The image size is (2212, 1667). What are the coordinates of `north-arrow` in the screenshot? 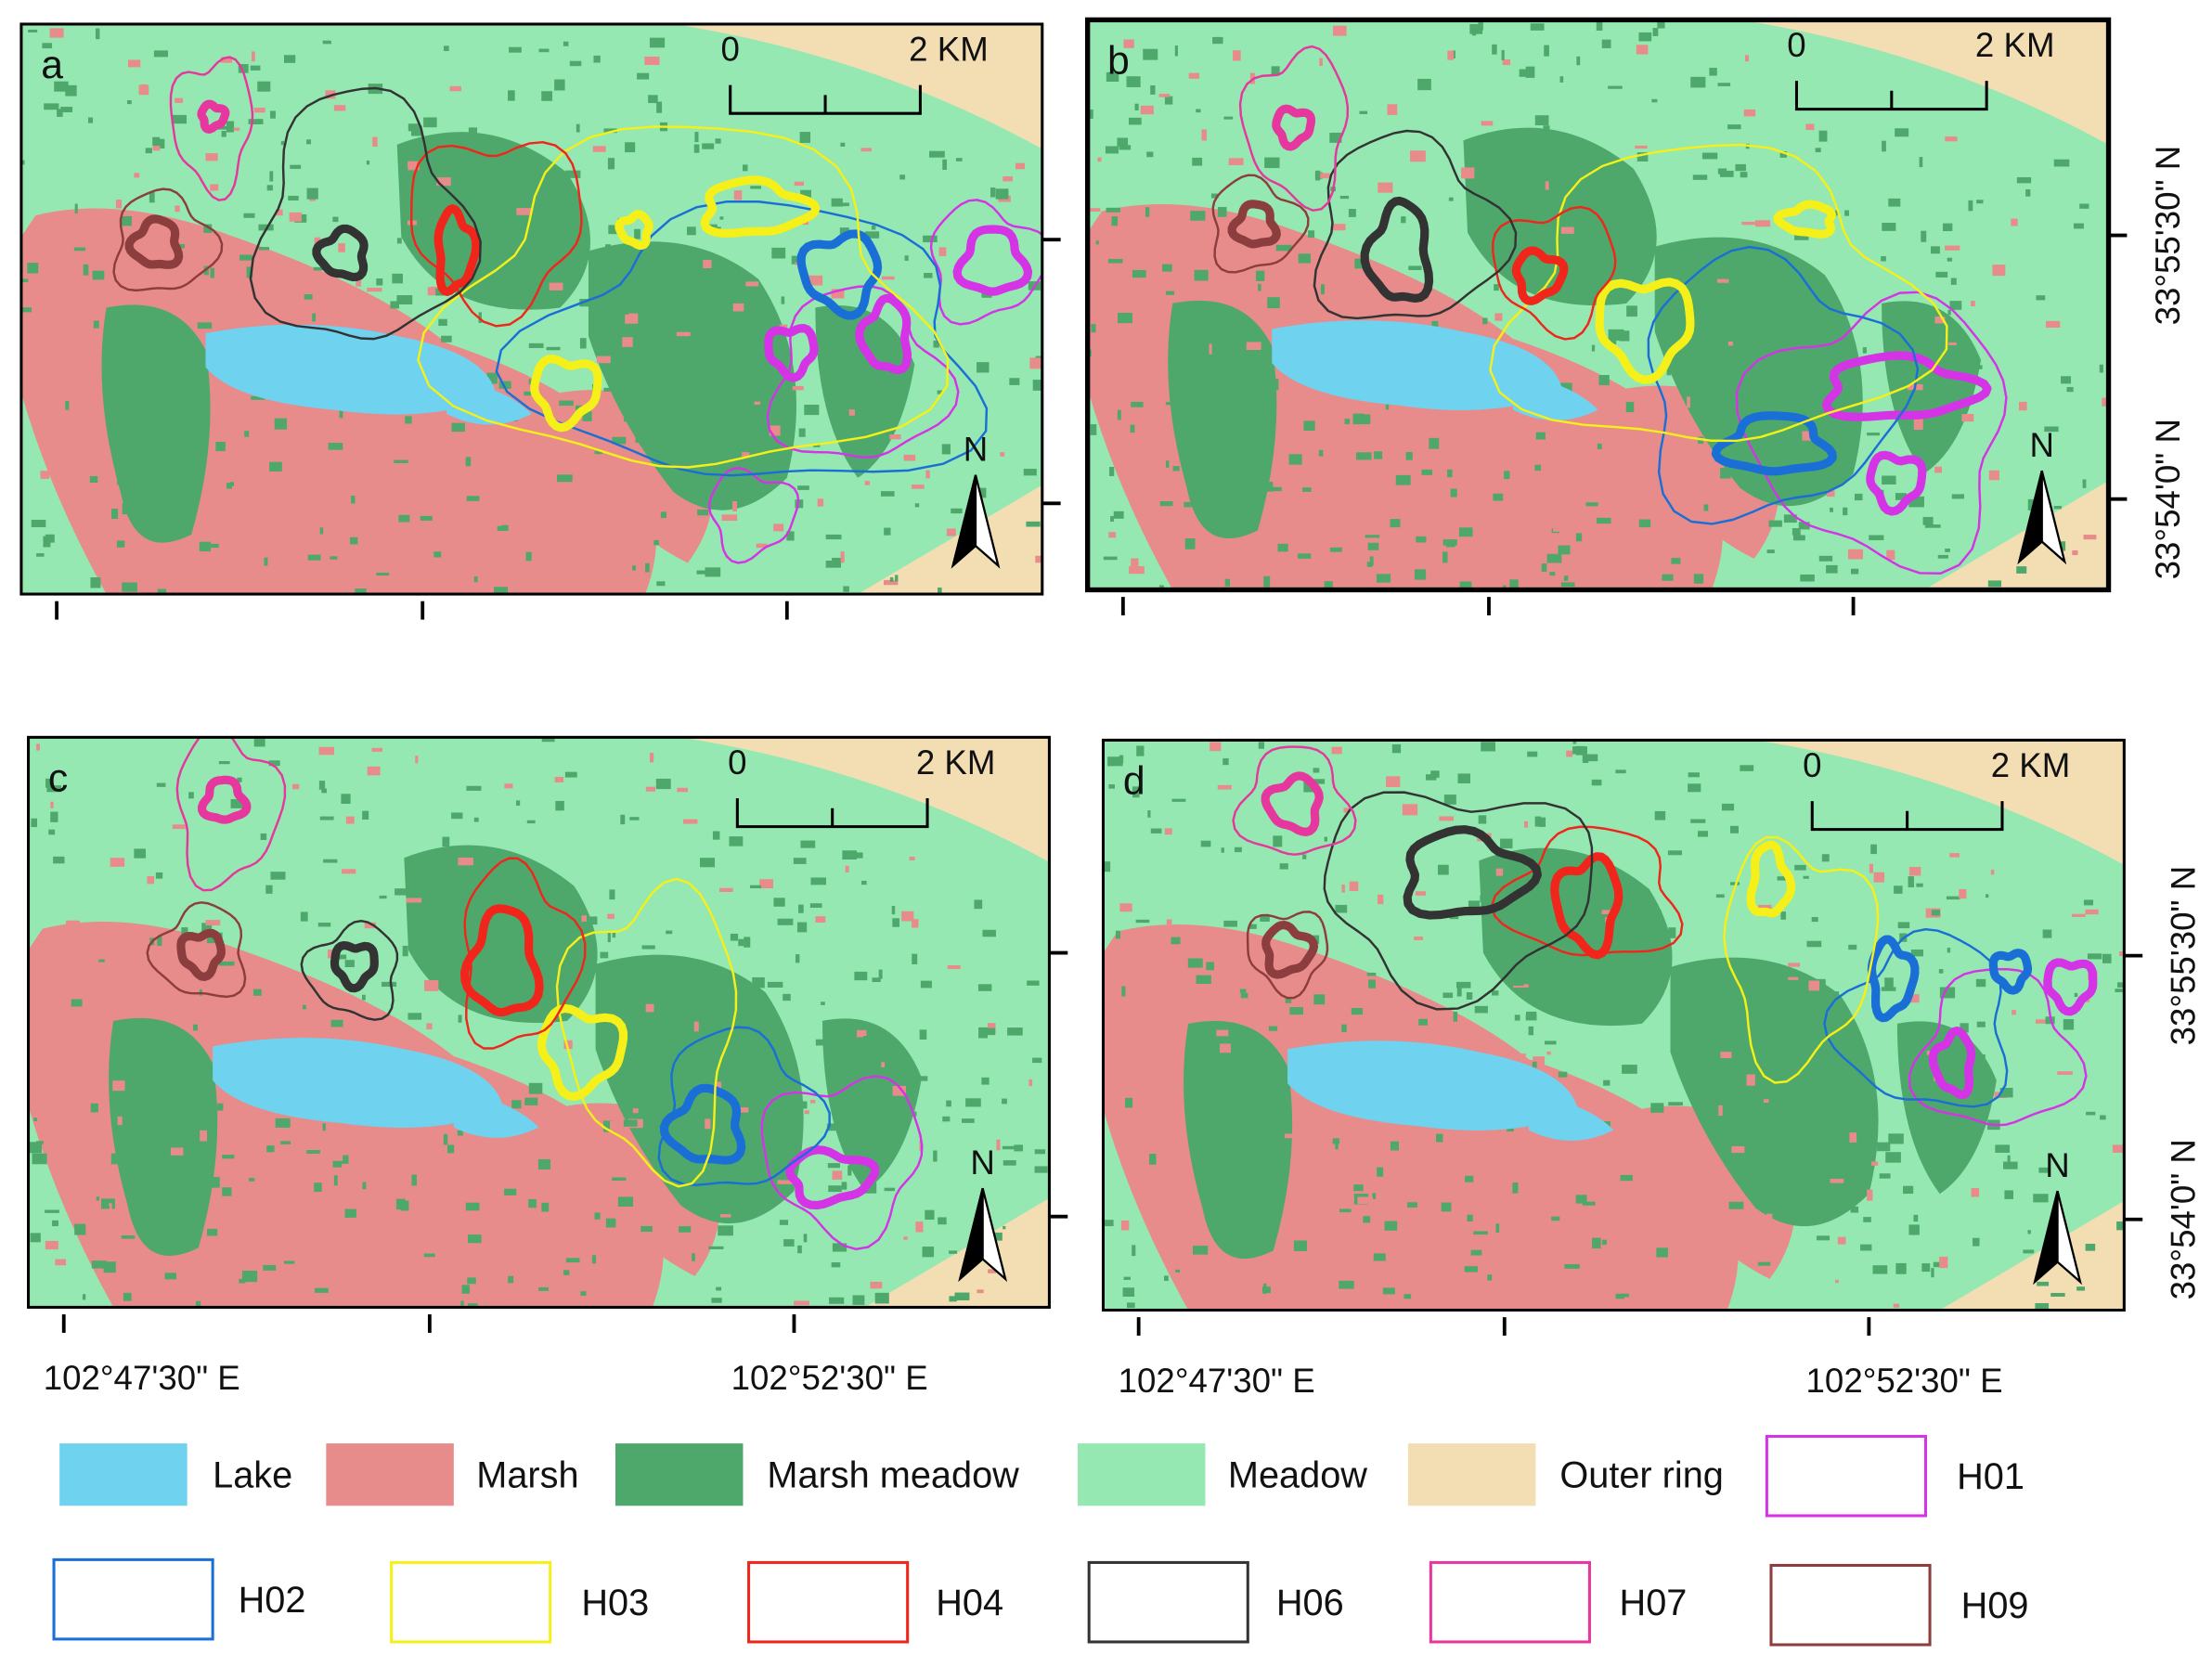 It's located at (994, 1235).